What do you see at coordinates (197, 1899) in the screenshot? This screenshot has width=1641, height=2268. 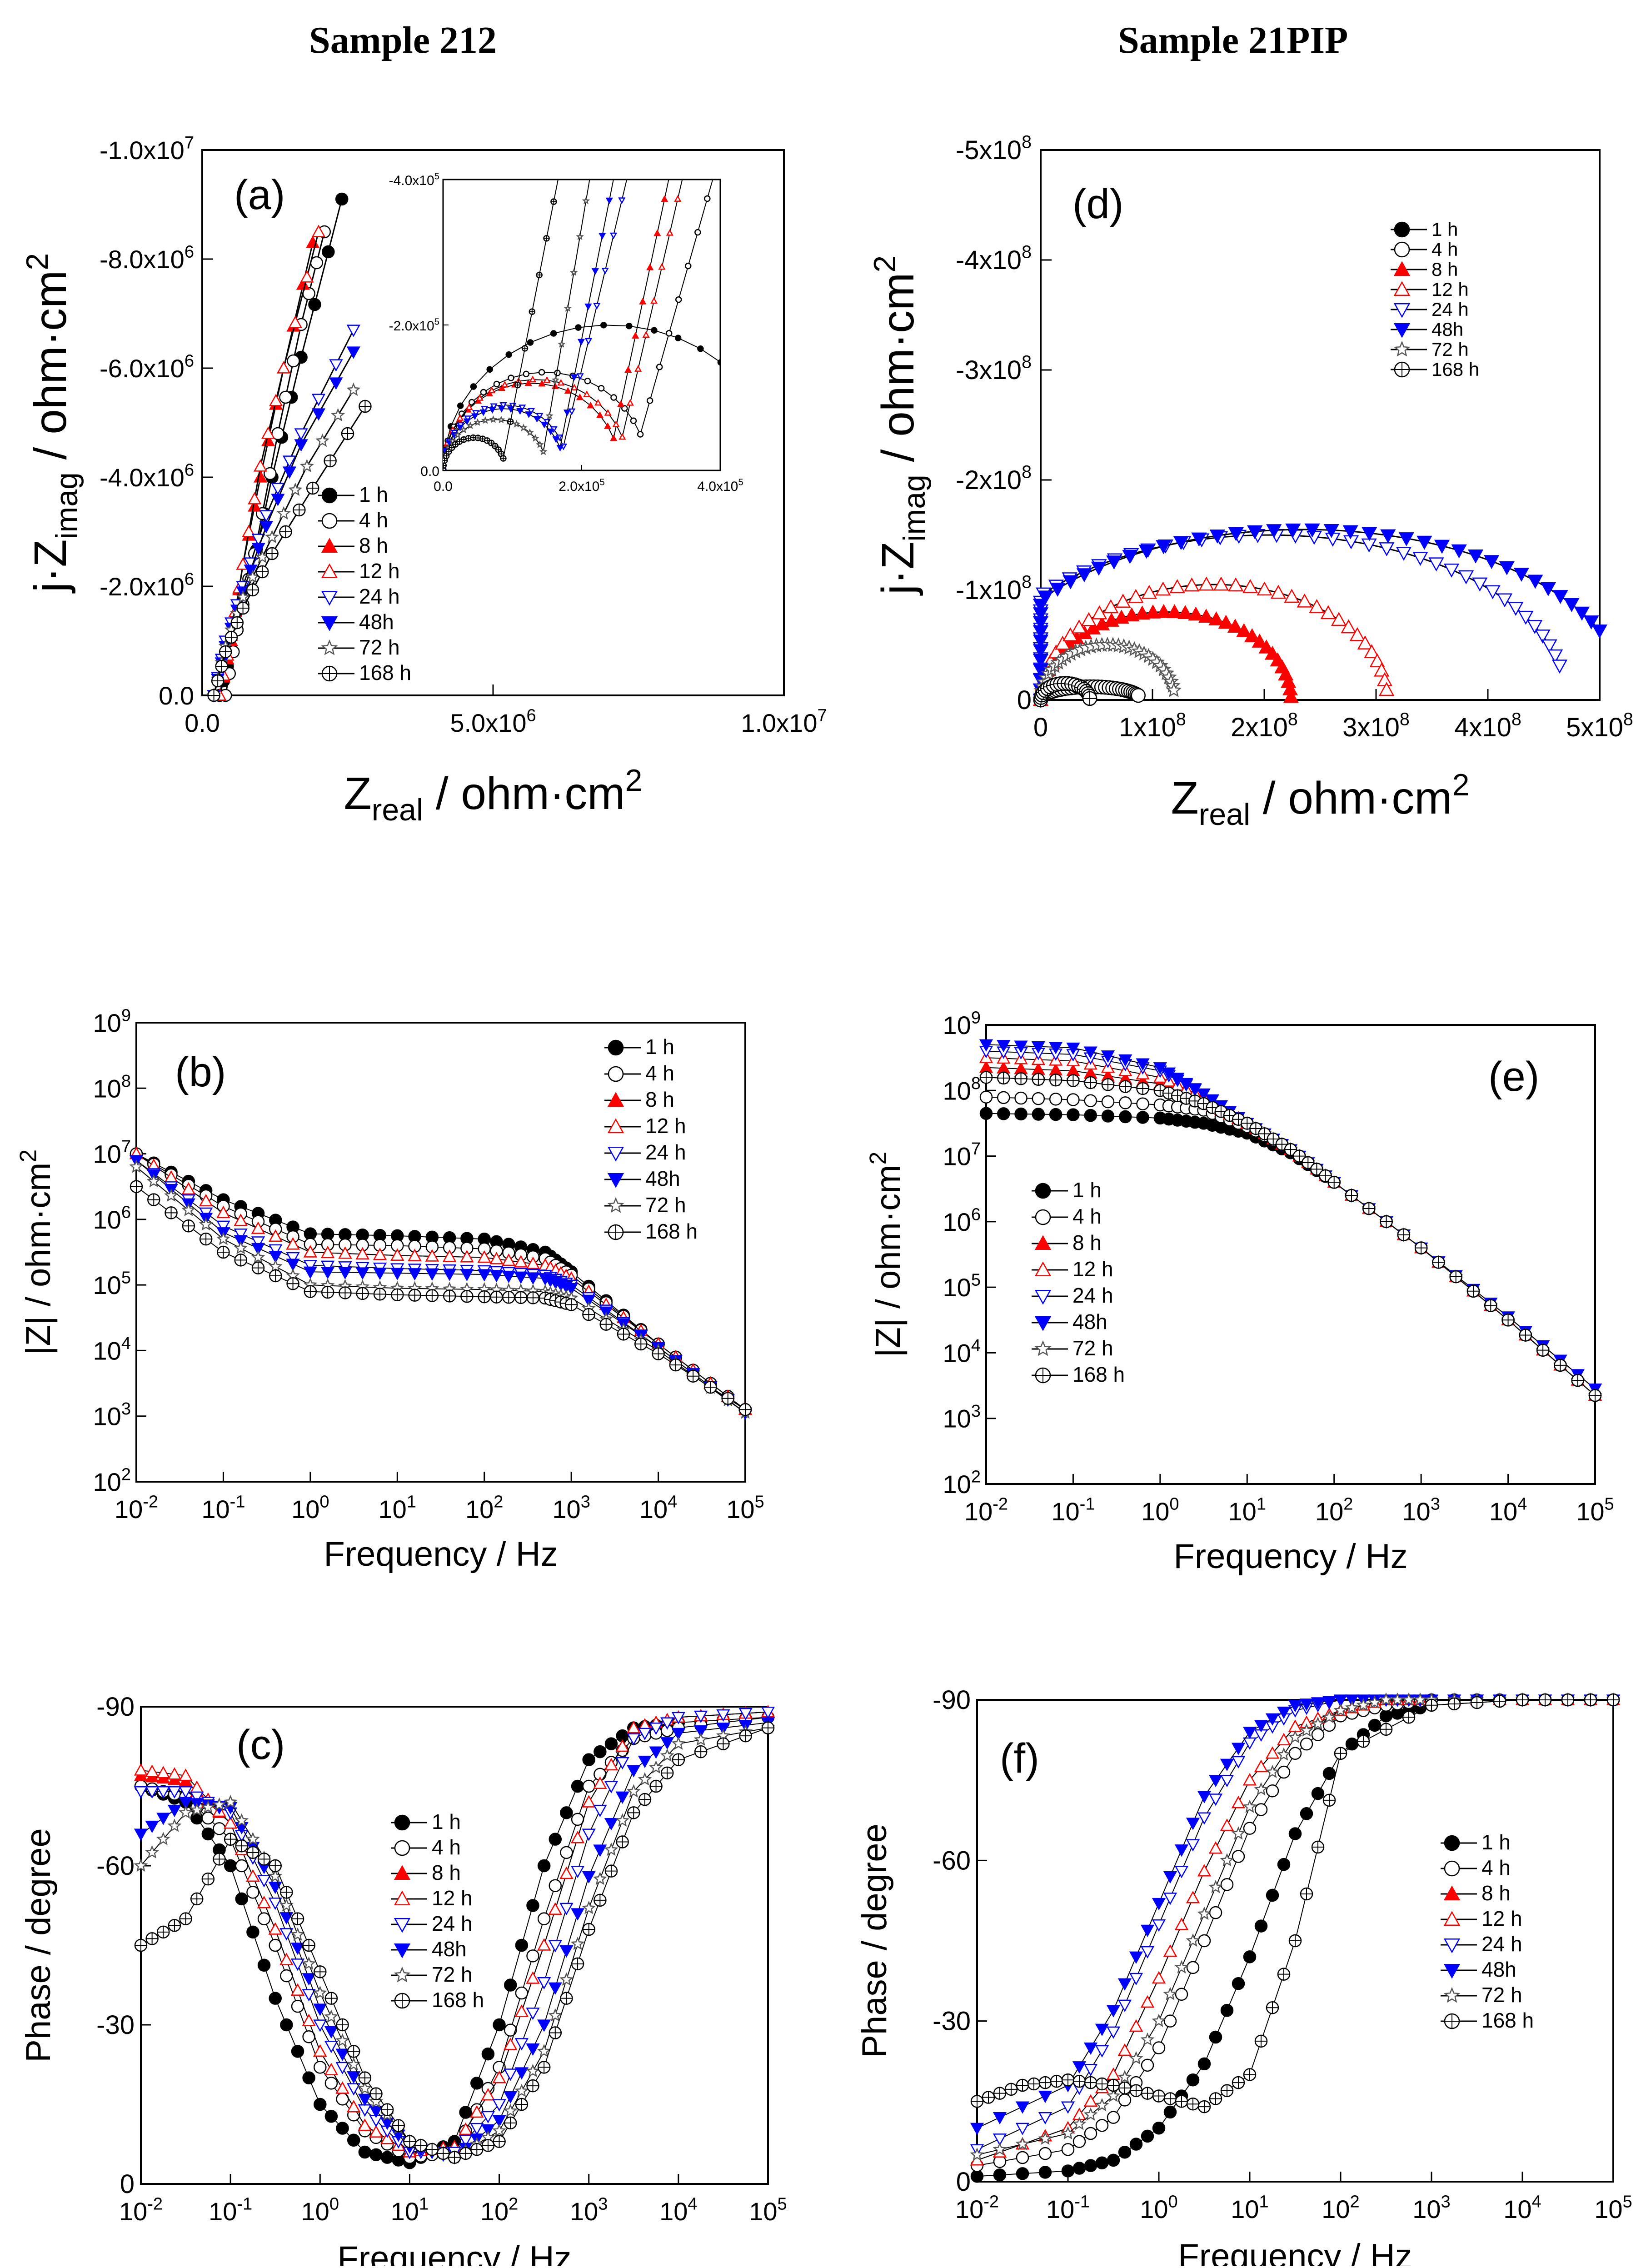 I see `point-c-7-5-cross` at bounding box center [197, 1899].